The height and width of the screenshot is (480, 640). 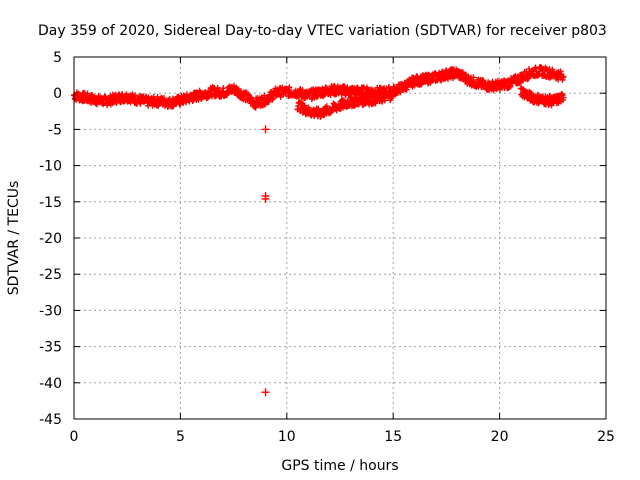 What do you see at coordinates (14, 238) in the screenshot?
I see `y-axis-title: SDTVAR / TECUs` at bounding box center [14, 238].